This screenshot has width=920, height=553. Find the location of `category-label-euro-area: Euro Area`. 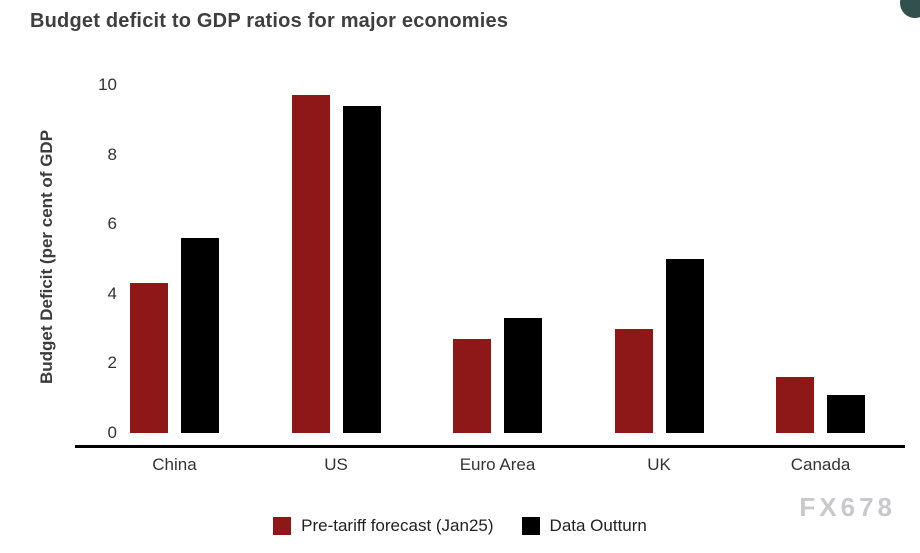

category-label-euro-area: Euro Area is located at coordinates (497, 465).